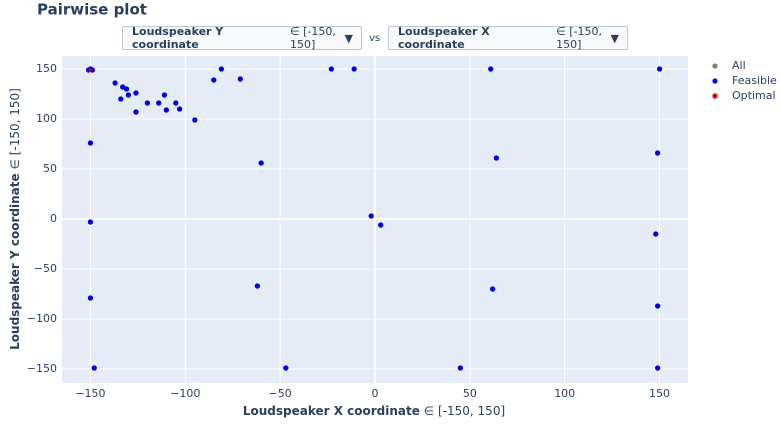  Describe the element at coordinates (46, 68) in the screenshot. I see `y-tick-label: 150` at that location.